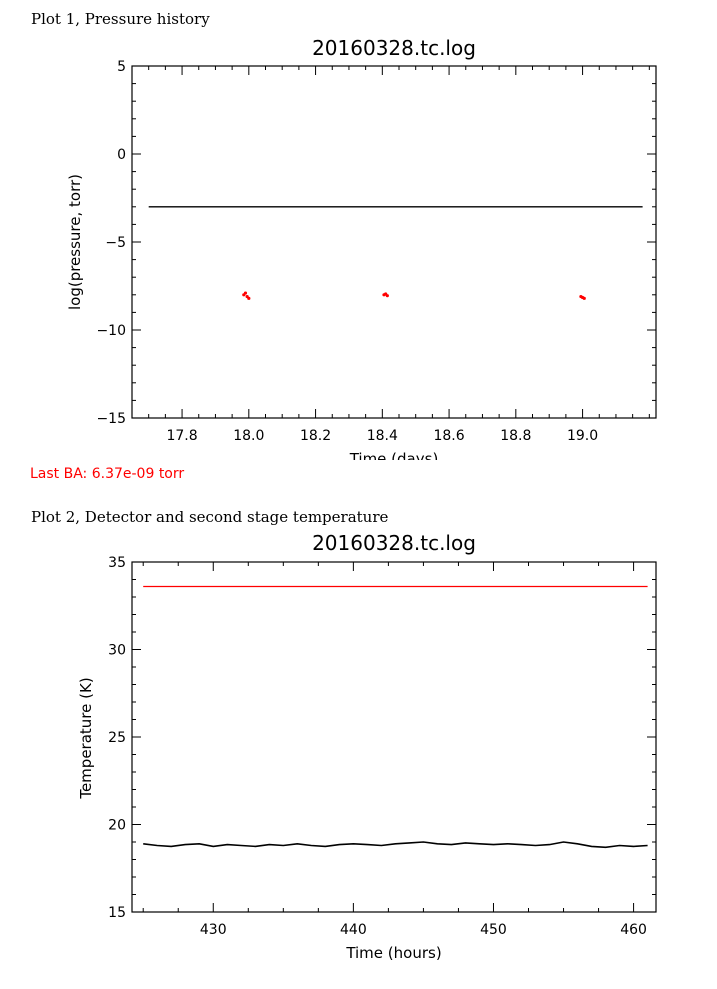 The image size is (717, 989). What do you see at coordinates (75, 242) in the screenshot?
I see `y-axis-label: log(pressure, torr)` at bounding box center [75, 242].